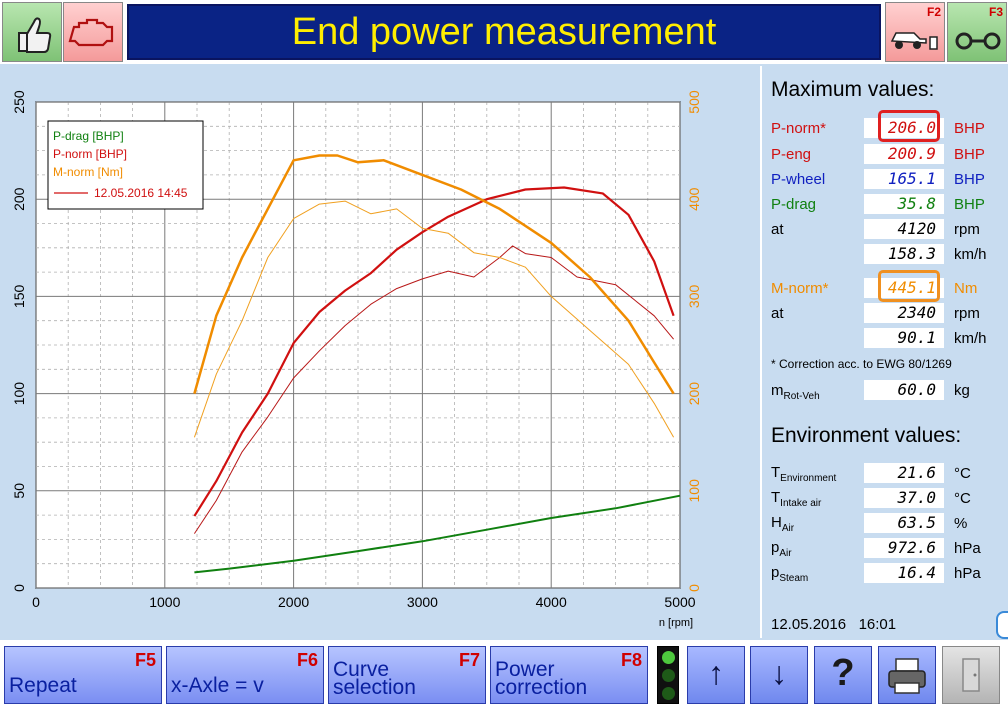 This screenshot has width=1008, height=708. What do you see at coordinates (694, 297) in the screenshot?
I see `y-right-tick-label: 300` at bounding box center [694, 297].